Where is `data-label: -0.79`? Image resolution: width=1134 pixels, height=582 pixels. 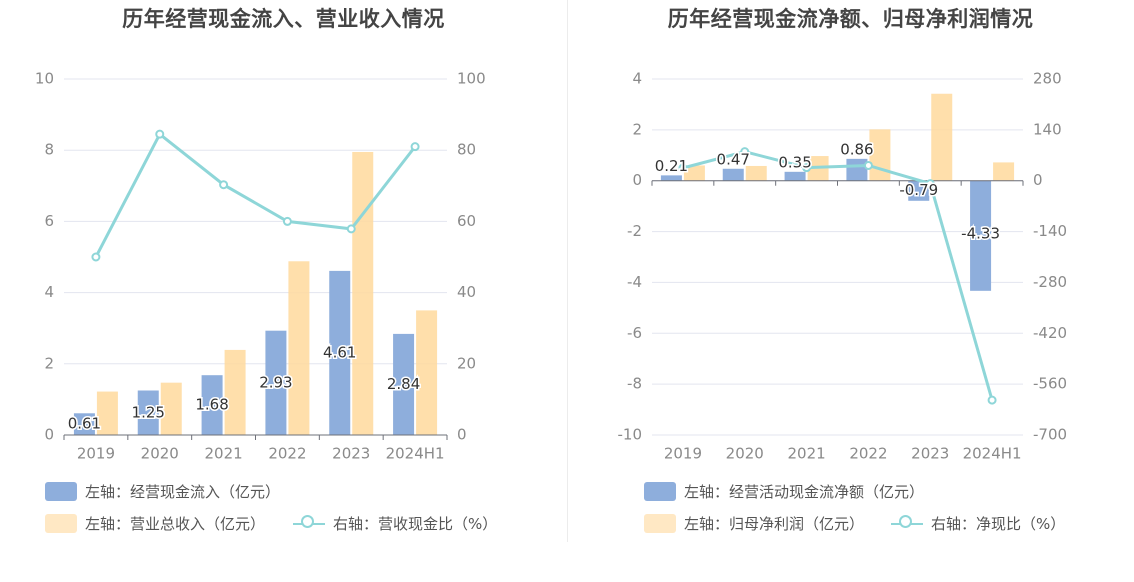
data-label: -0.79 is located at coordinates (918, 190).